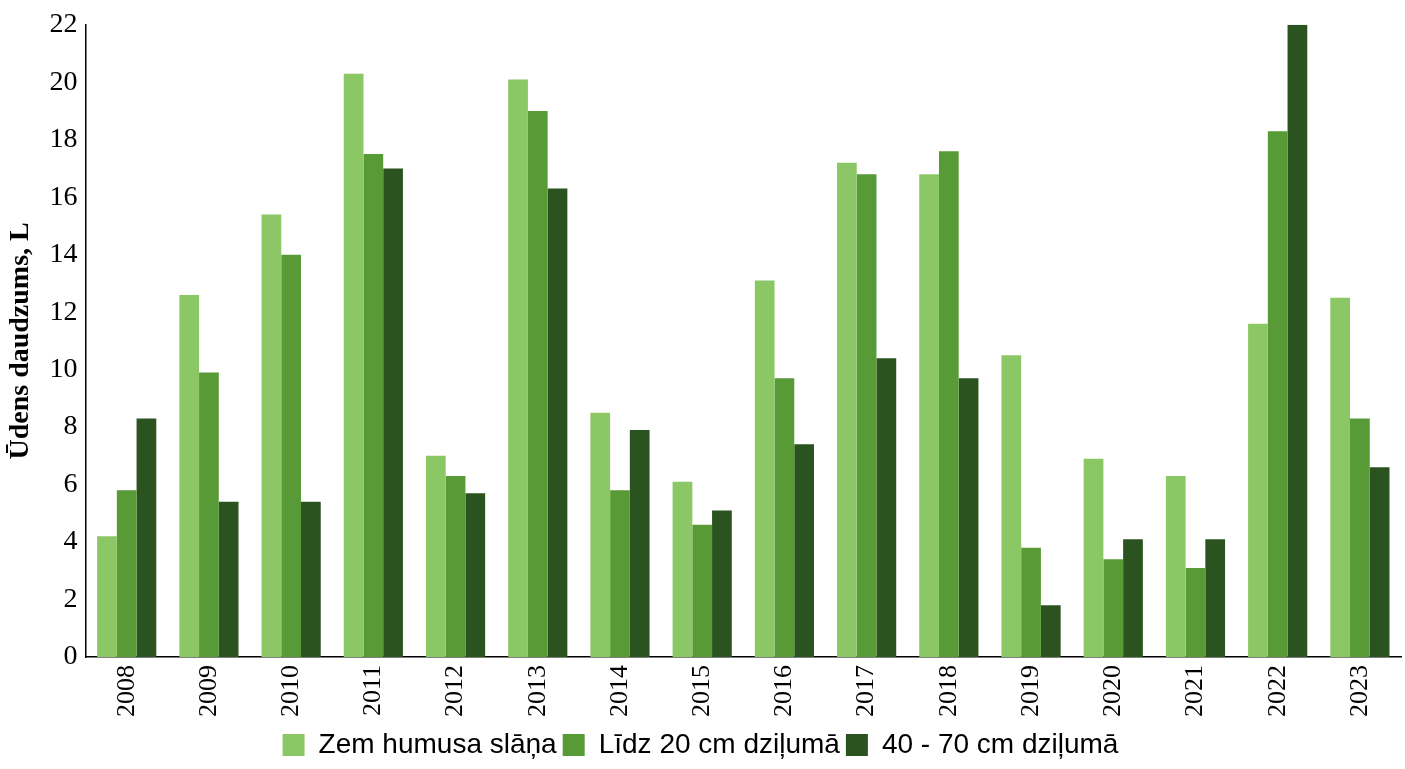 The image size is (1405, 769). Describe the element at coordinates (70, 597) in the screenshot. I see `y-tick-label: 2` at that location.